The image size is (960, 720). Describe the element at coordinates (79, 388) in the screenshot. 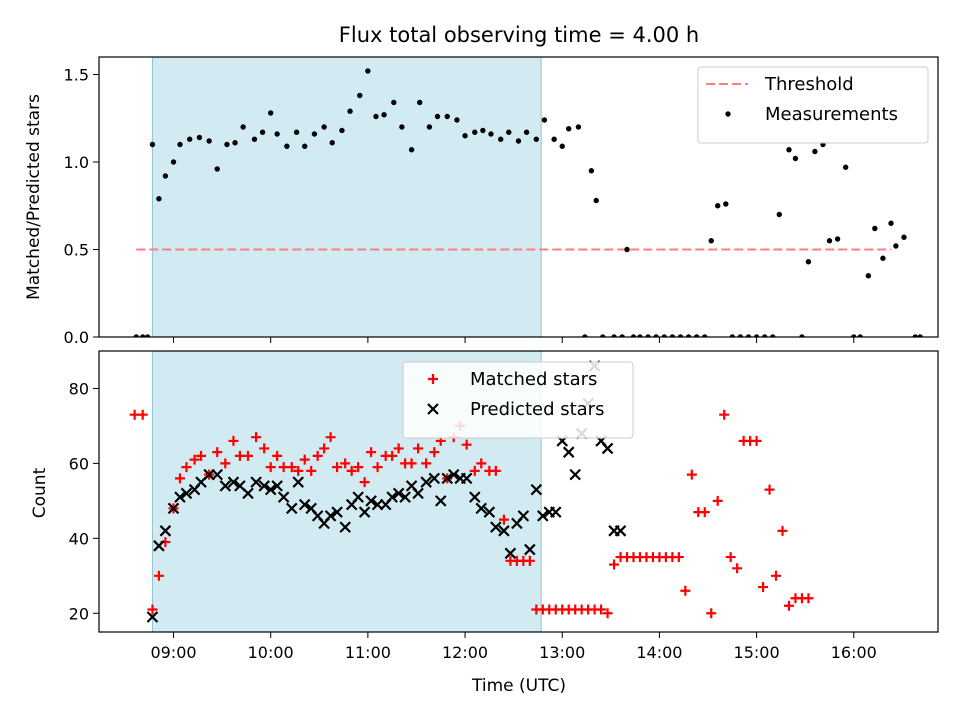

I see `y-tick-label: 80` at that location.